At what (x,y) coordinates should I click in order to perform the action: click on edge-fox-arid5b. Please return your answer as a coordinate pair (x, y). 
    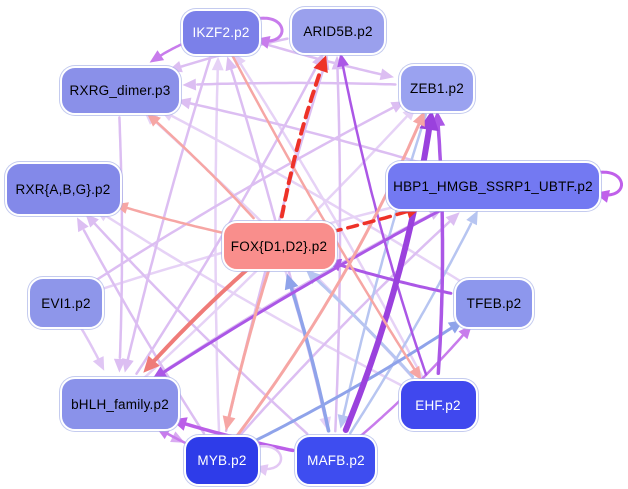
    Looking at the image, I should click on (301, 142).